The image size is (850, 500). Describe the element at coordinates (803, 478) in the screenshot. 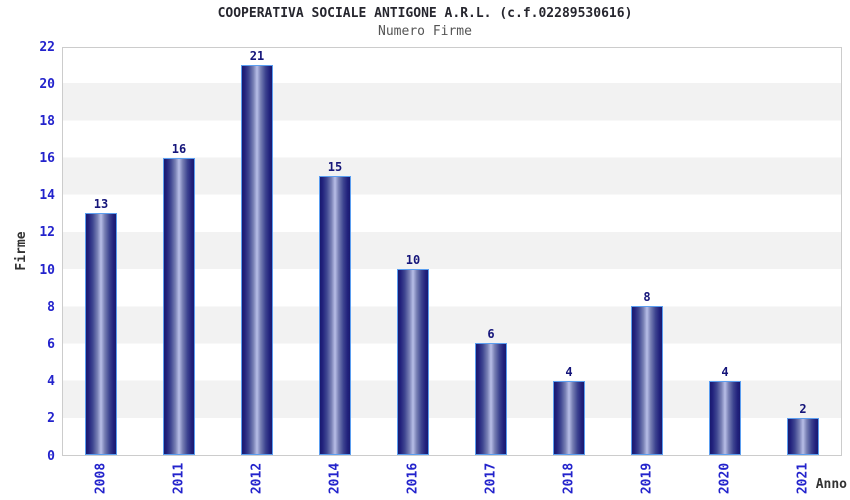

I see `x-tick-label-2021: 2021` at that location.